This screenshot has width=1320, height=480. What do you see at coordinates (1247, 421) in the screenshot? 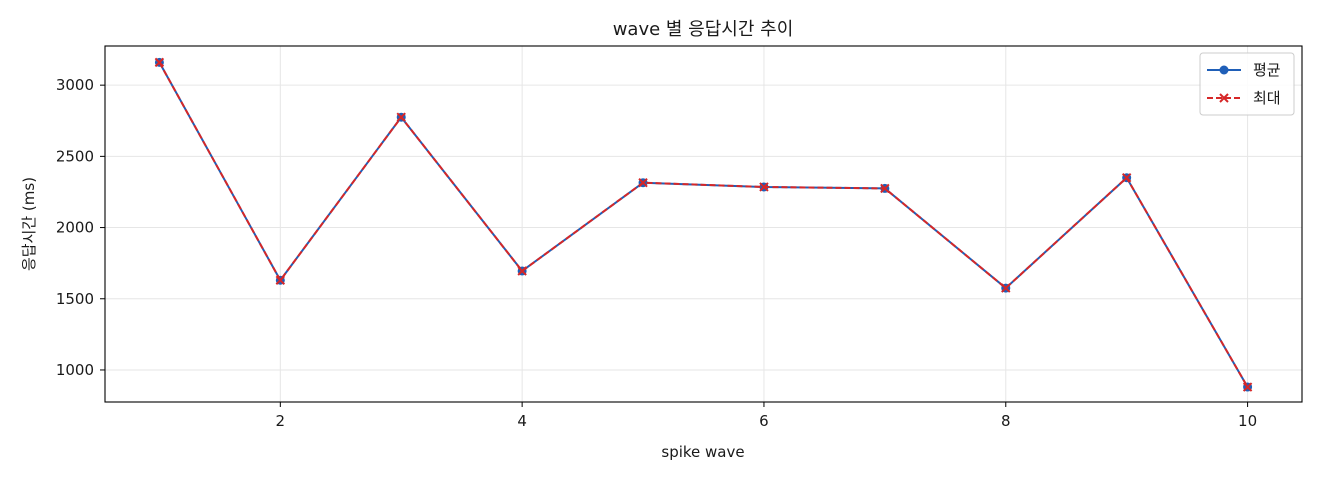
I see `x-tick-label: 10` at bounding box center [1247, 421].